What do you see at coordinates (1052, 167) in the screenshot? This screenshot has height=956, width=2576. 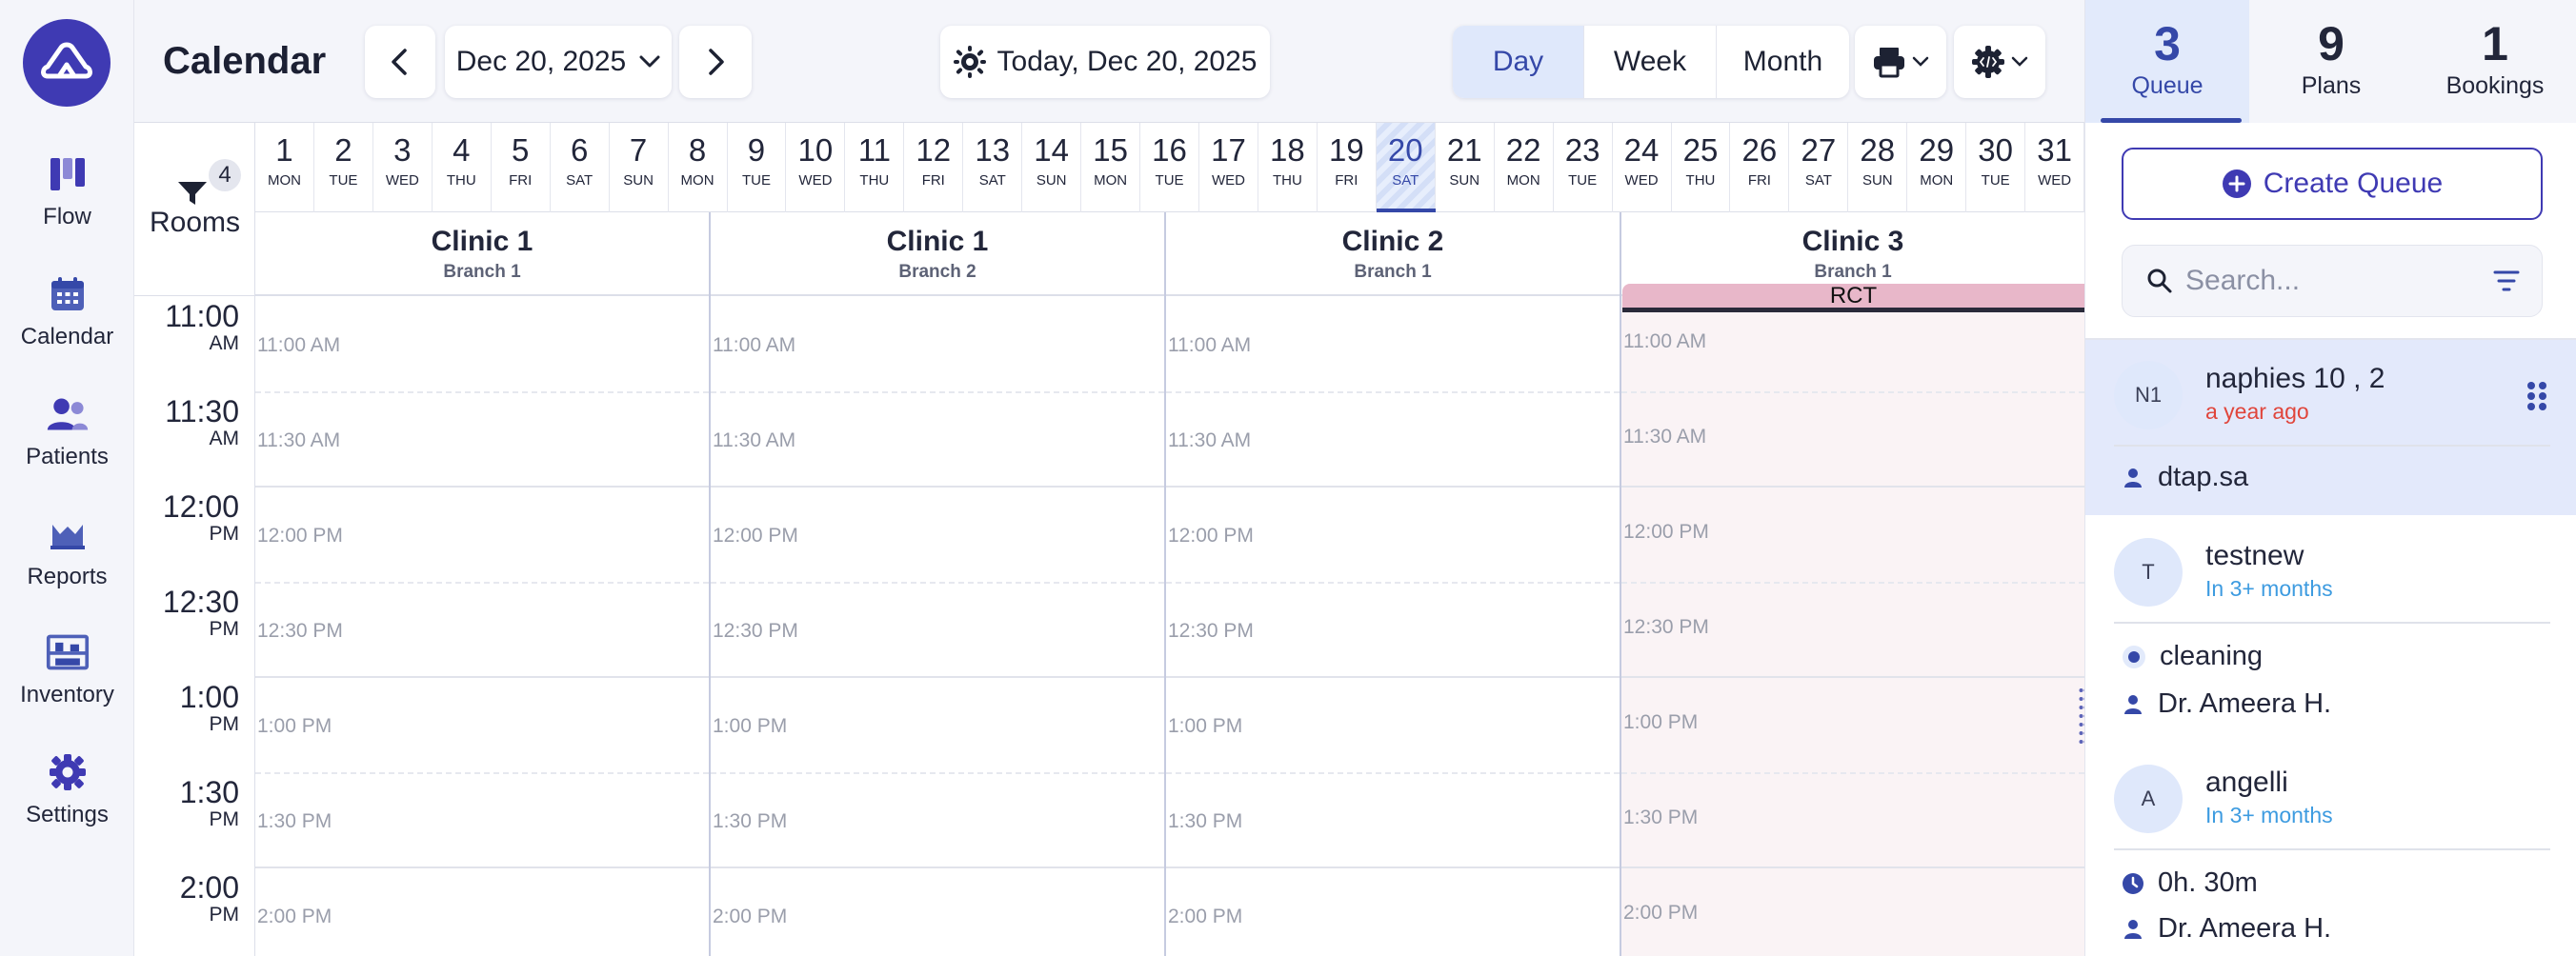 I see `day-cell-14: 14 SUN` at bounding box center [1052, 167].